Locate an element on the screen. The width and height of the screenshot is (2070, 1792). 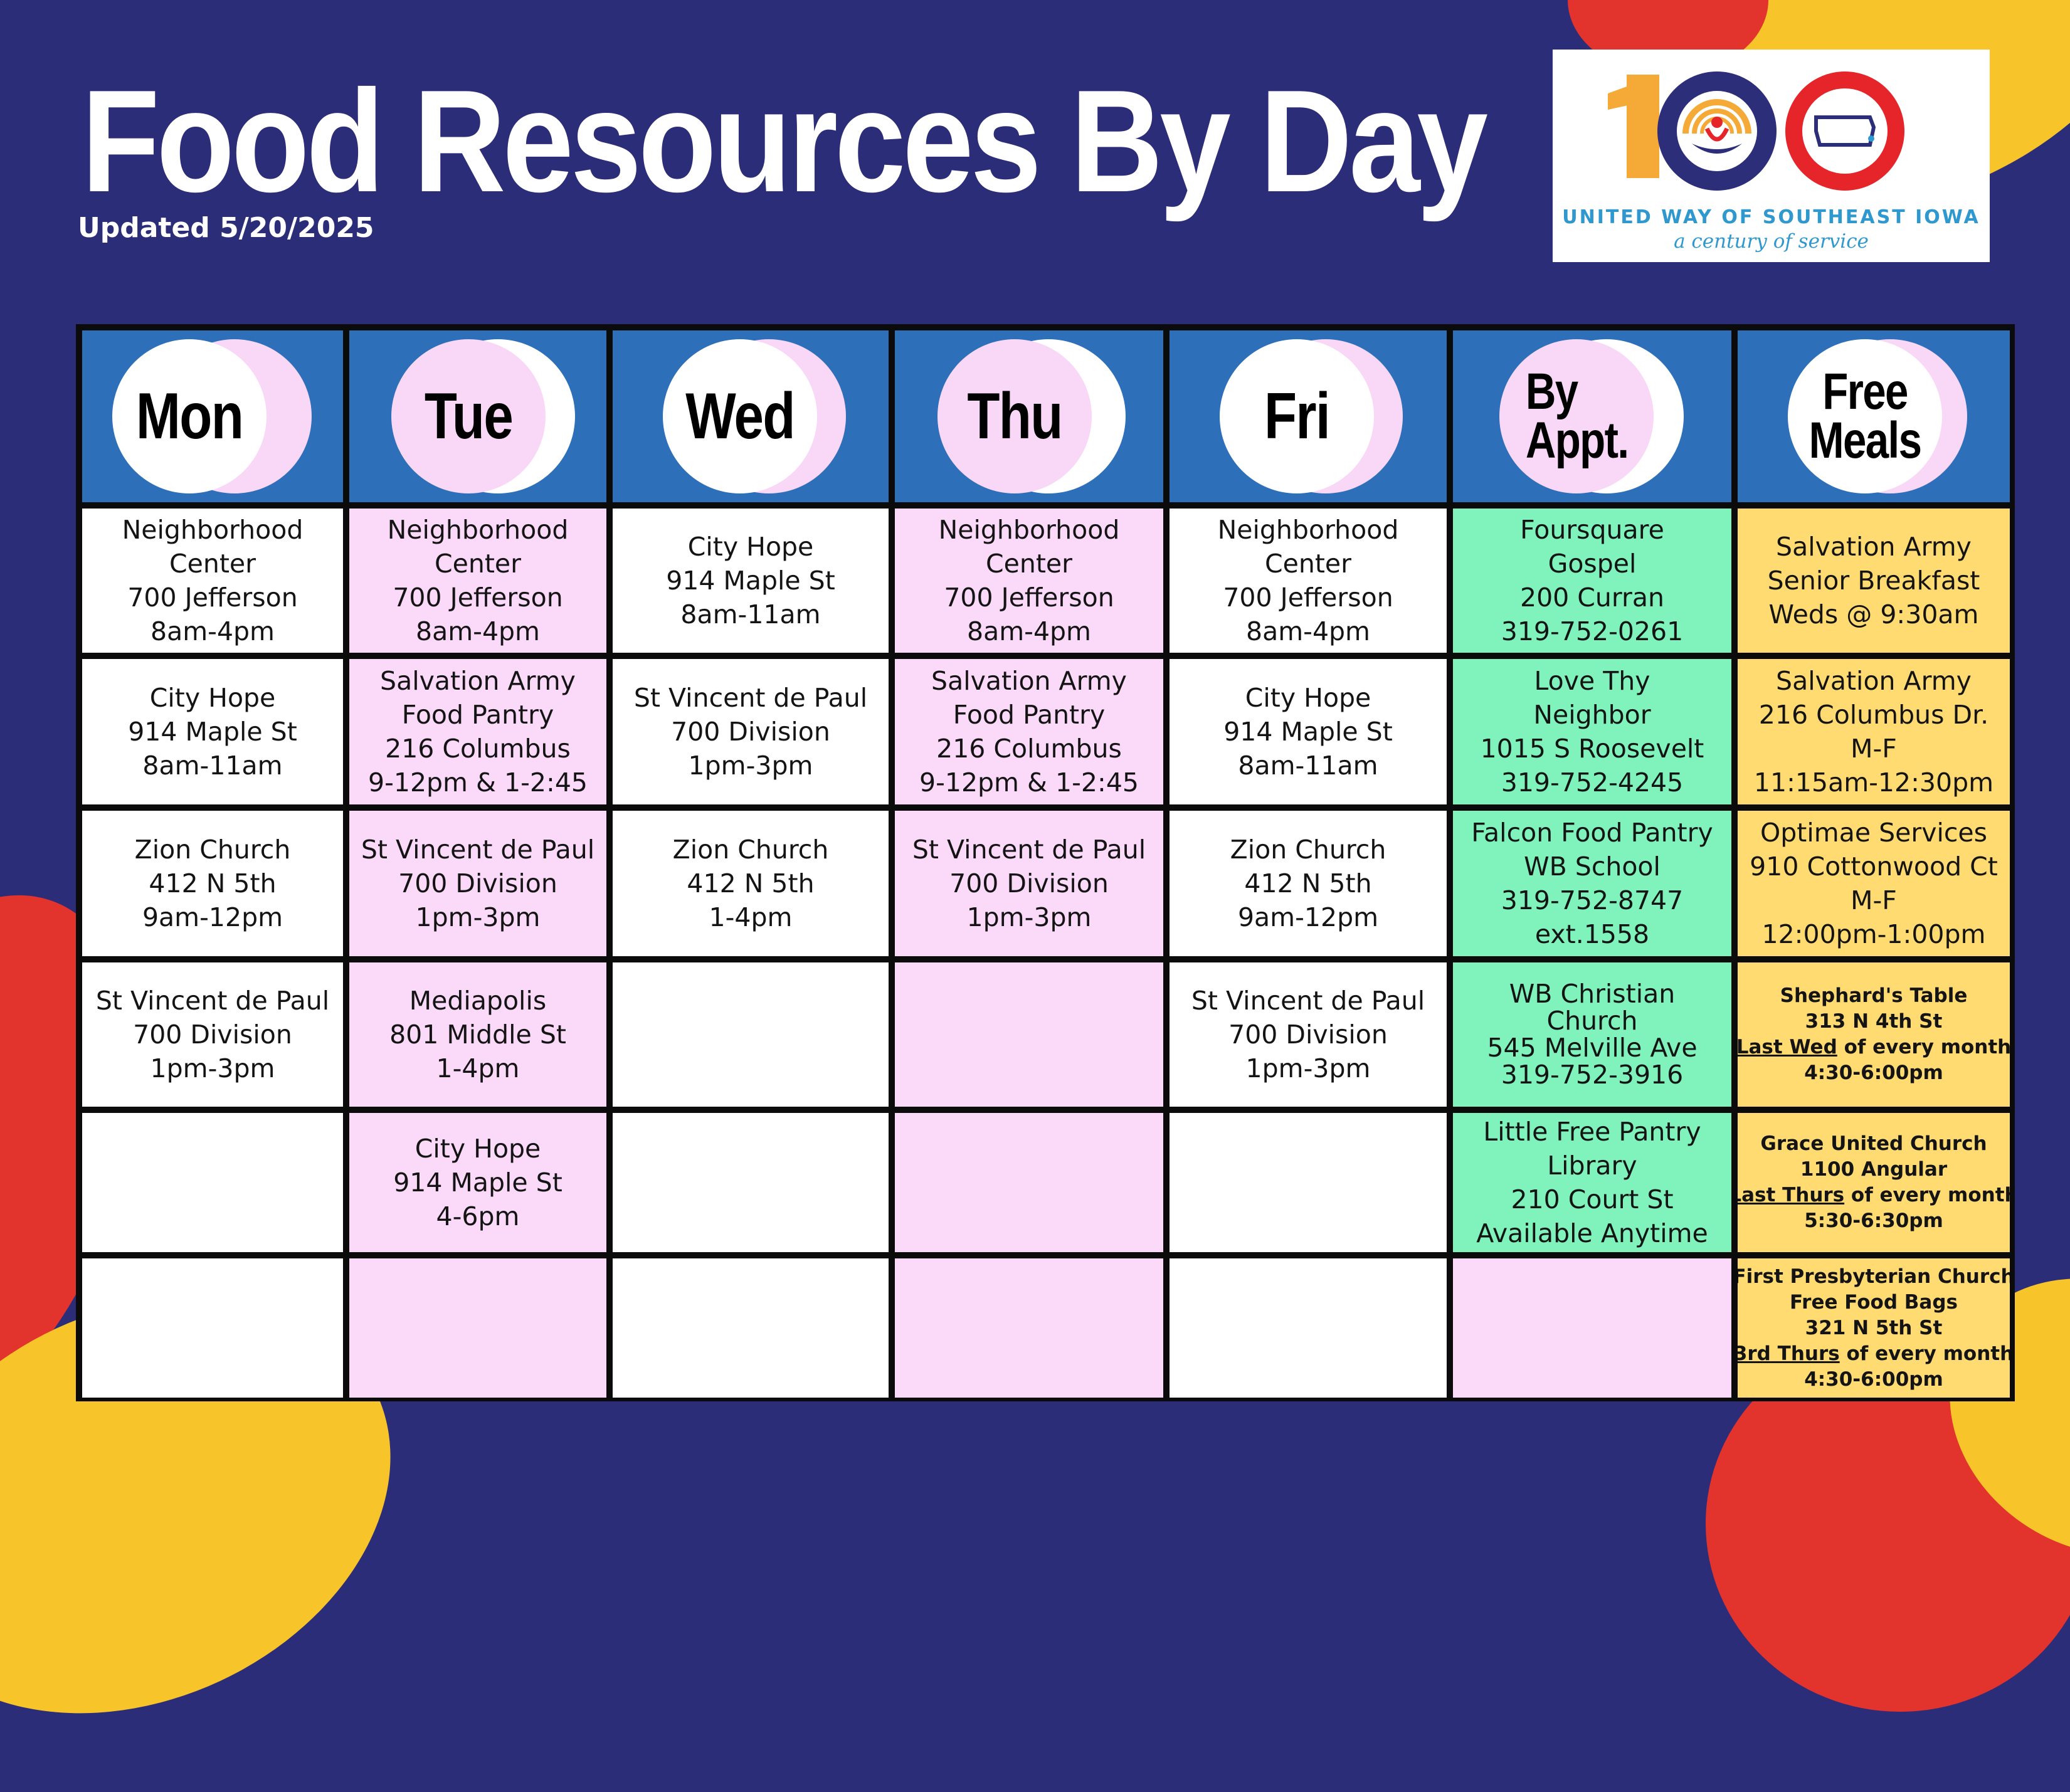
cell-line: 1-4pm is located at coordinates (478, 1068).